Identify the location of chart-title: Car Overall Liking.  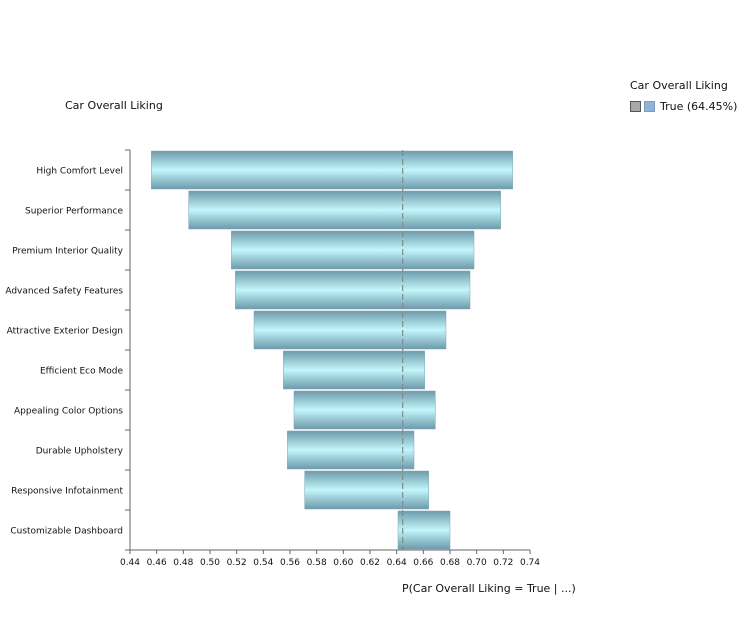
(114, 105).